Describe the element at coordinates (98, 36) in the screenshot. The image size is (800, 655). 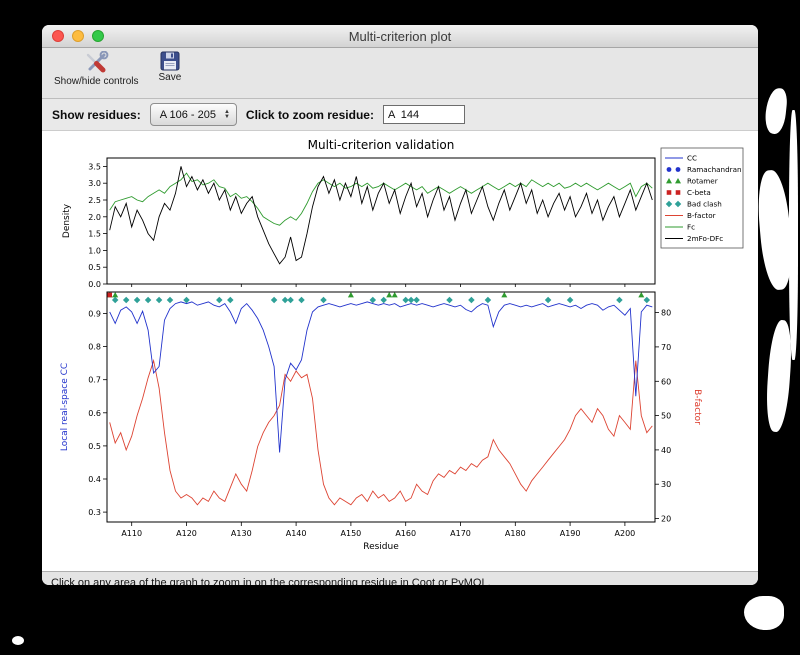
I see `zoom-window-button` at that location.